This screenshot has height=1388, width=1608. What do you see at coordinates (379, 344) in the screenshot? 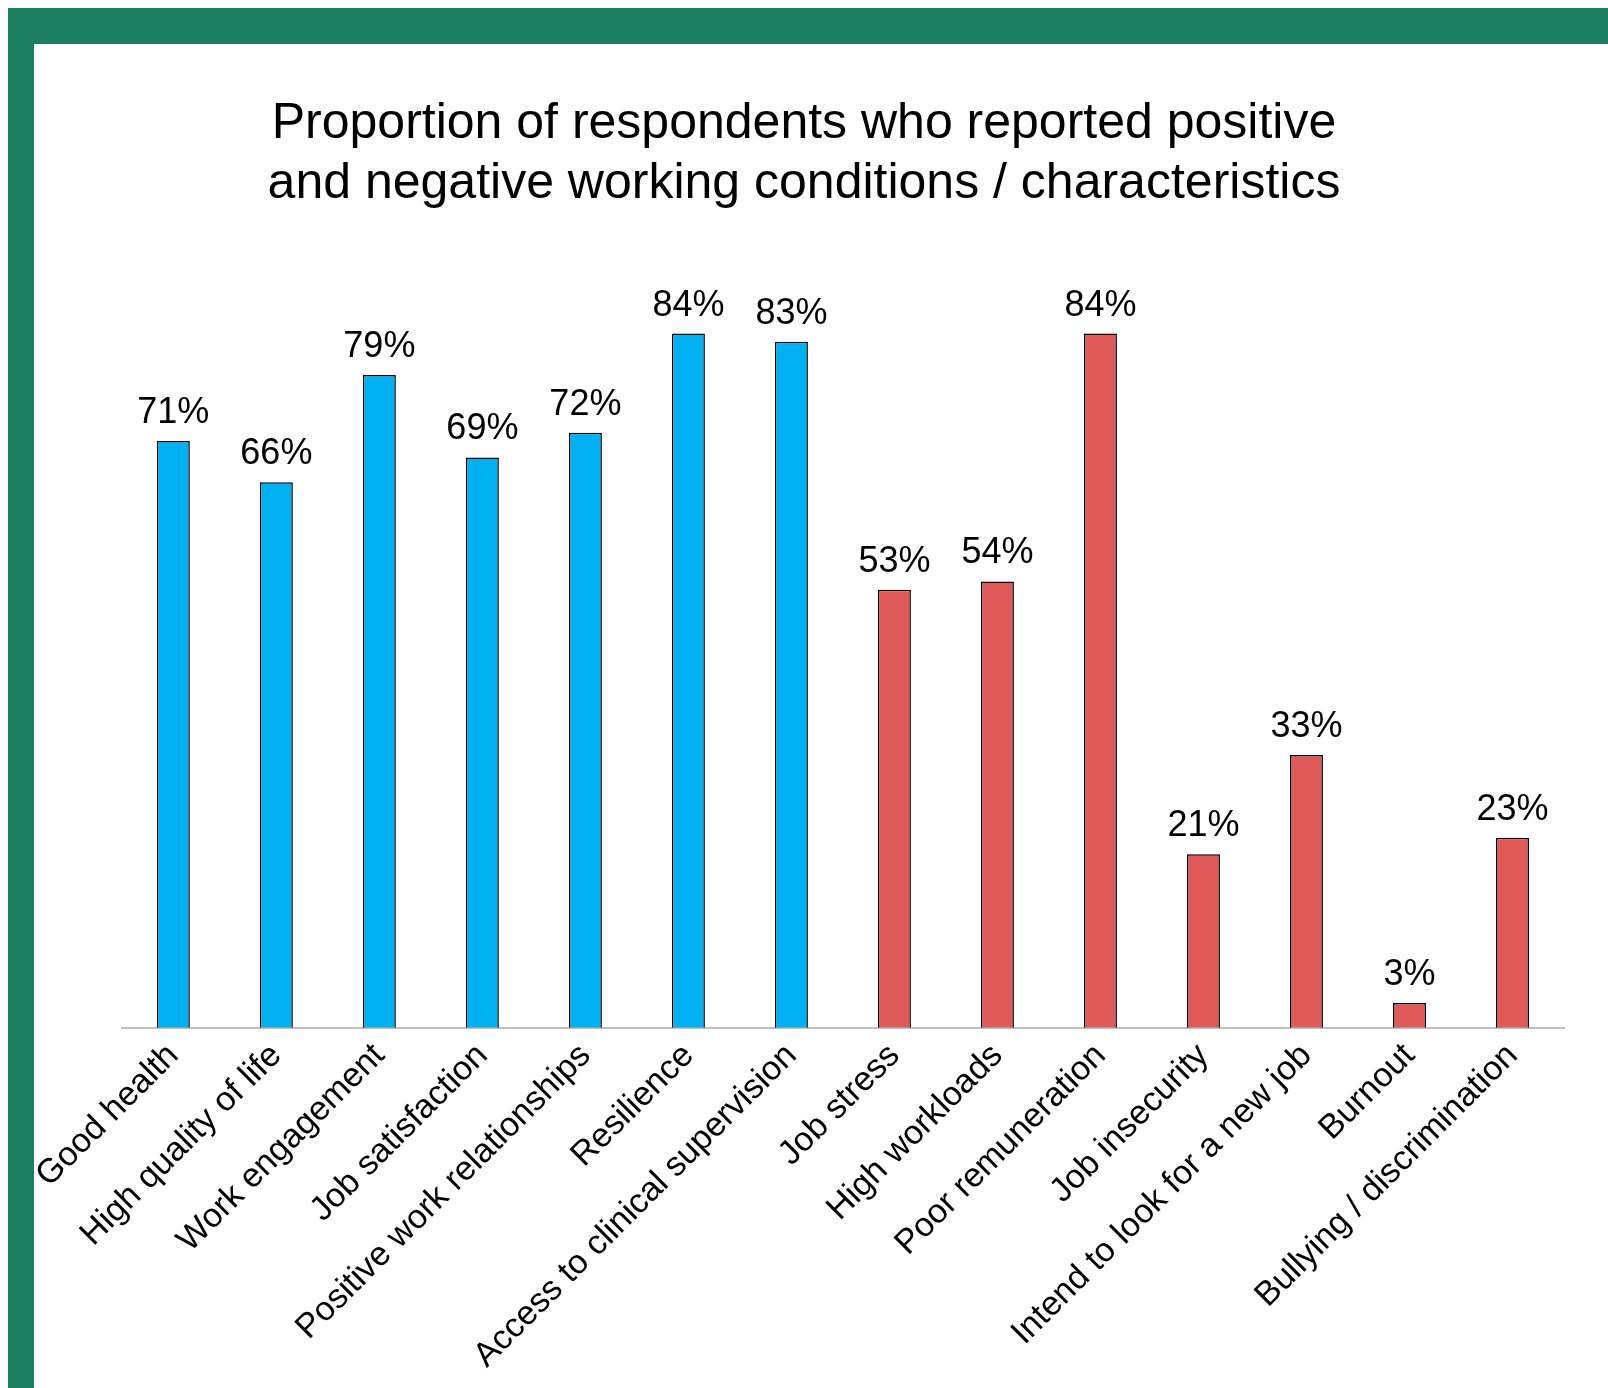
I see `data-label: 79%` at bounding box center [379, 344].